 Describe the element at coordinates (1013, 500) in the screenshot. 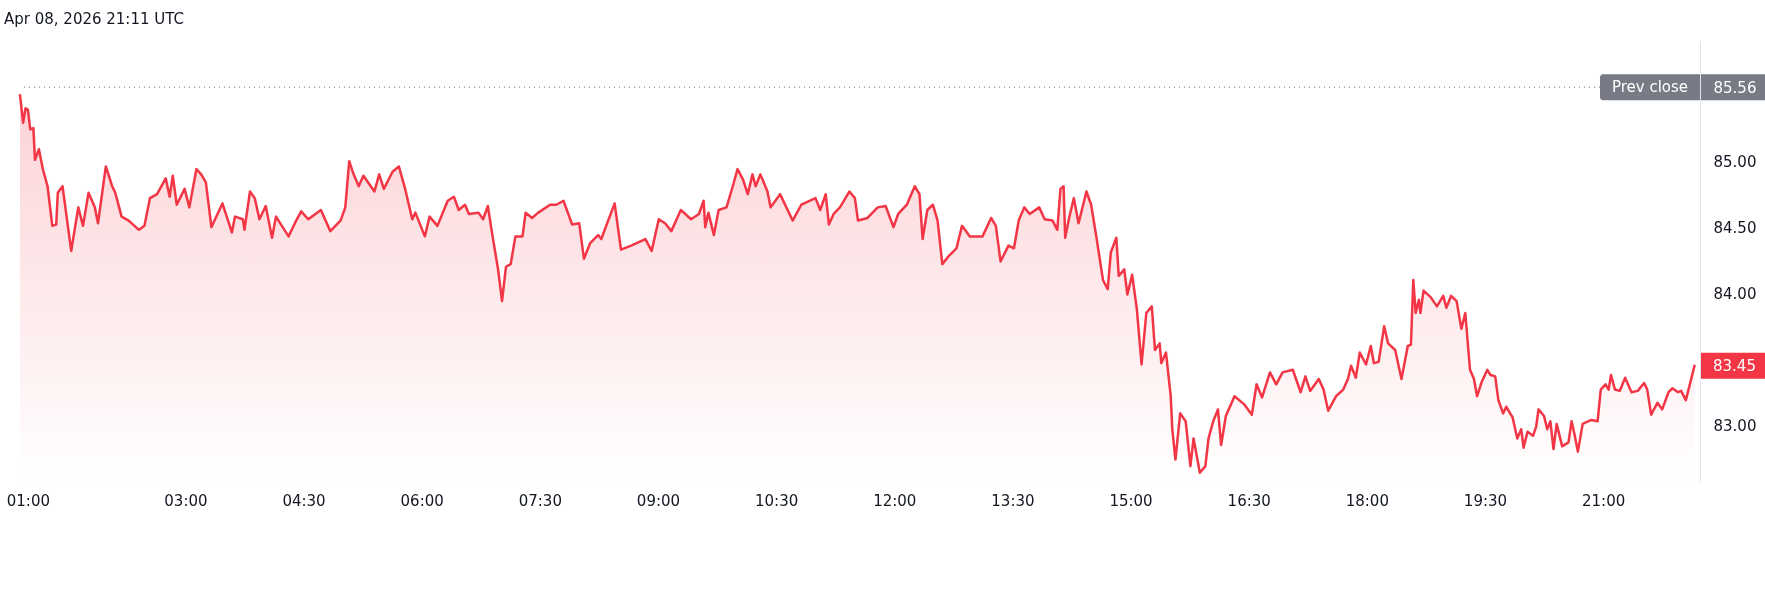

I see `x-tick-label: 13:30` at that location.